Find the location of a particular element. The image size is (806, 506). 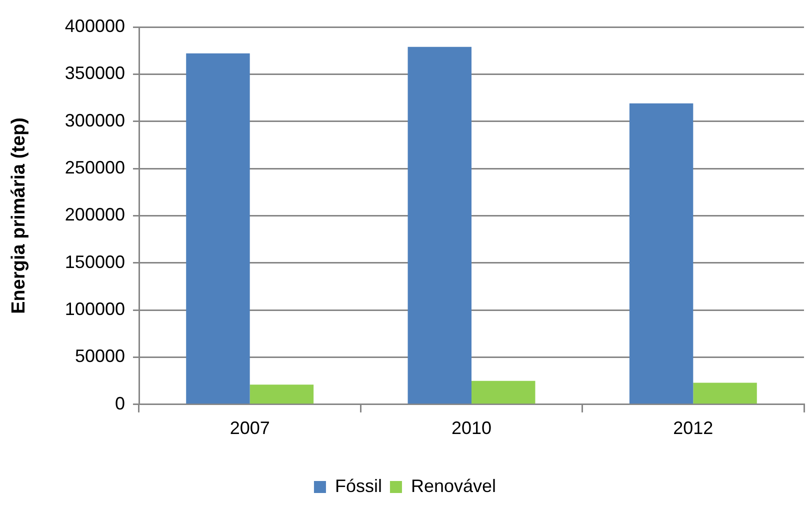

x-tick-label: 2007 is located at coordinates (250, 428).